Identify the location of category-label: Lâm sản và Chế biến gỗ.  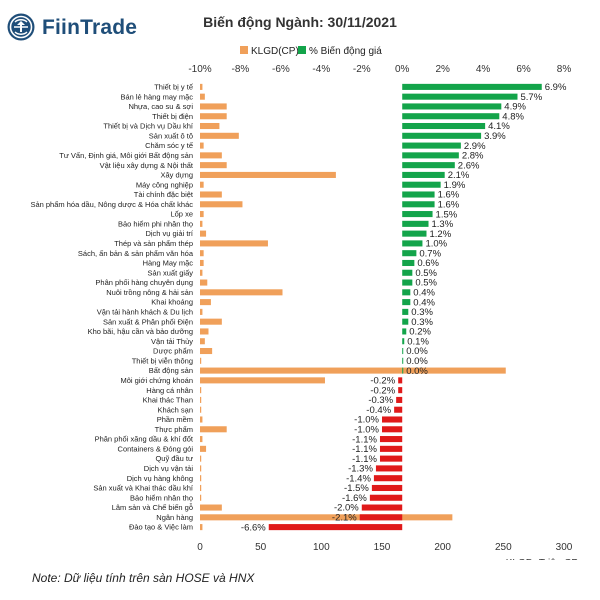
(152, 507).